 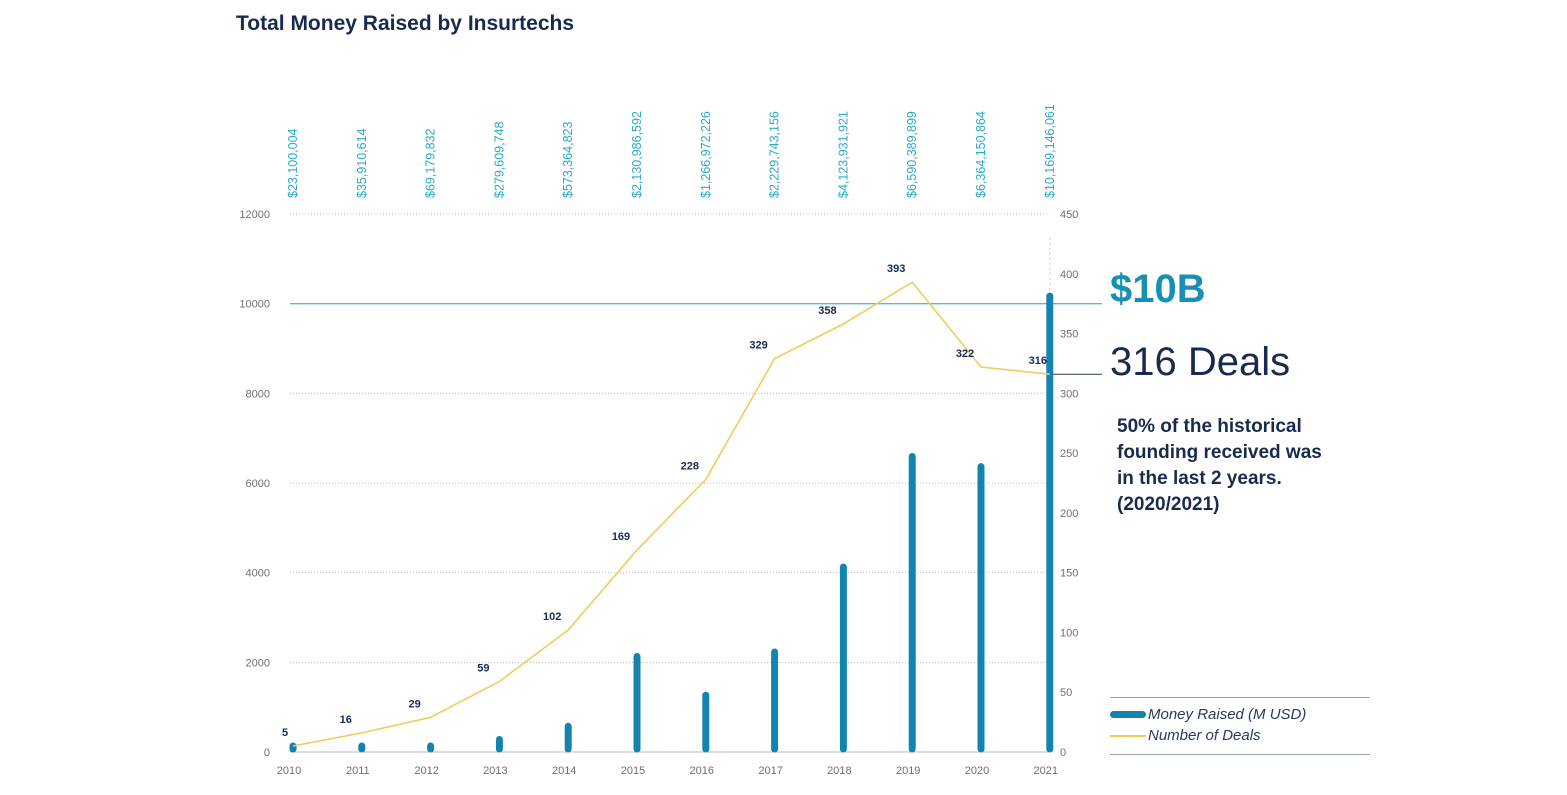 I want to click on x-axis-tick: 2017, so click(x=770, y=771).